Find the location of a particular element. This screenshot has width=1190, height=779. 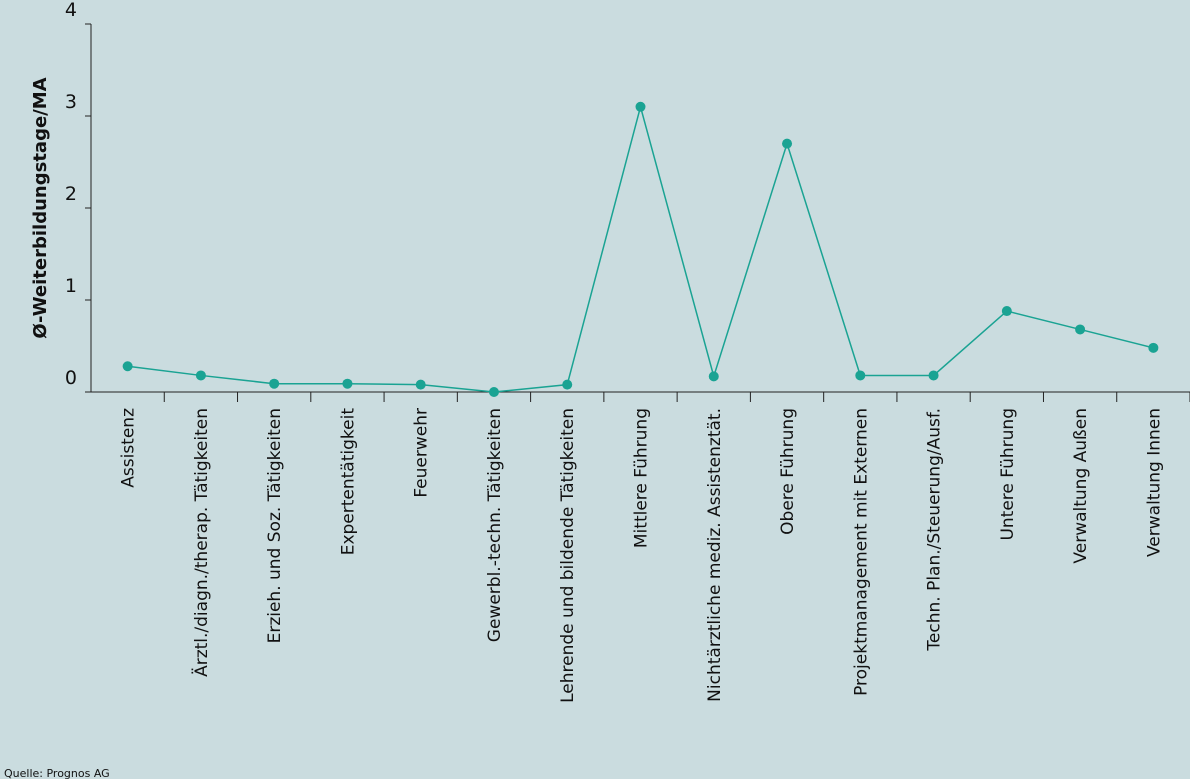

y-tick-label: 2 is located at coordinates (71, 194).